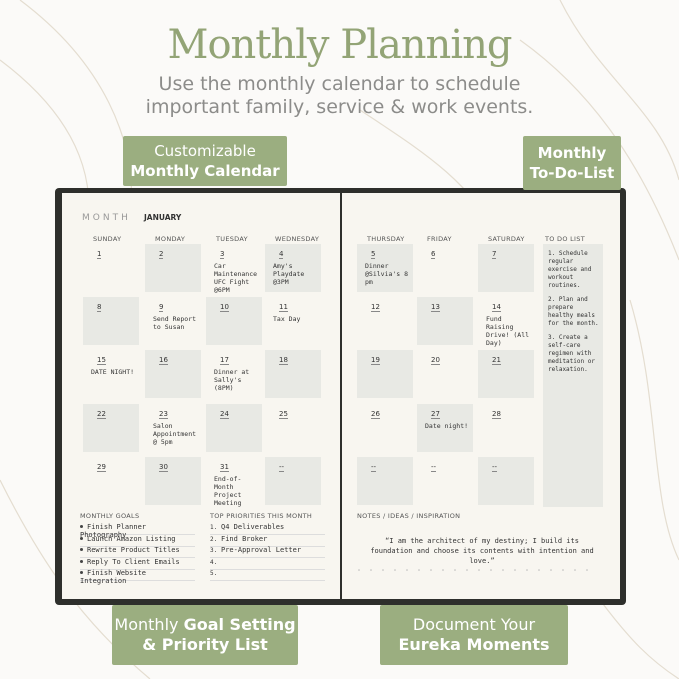 This screenshot has height=679, width=679. Describe the element at coordinates (163, 467) in the screenshot. I see `day-number: 30` at that location.